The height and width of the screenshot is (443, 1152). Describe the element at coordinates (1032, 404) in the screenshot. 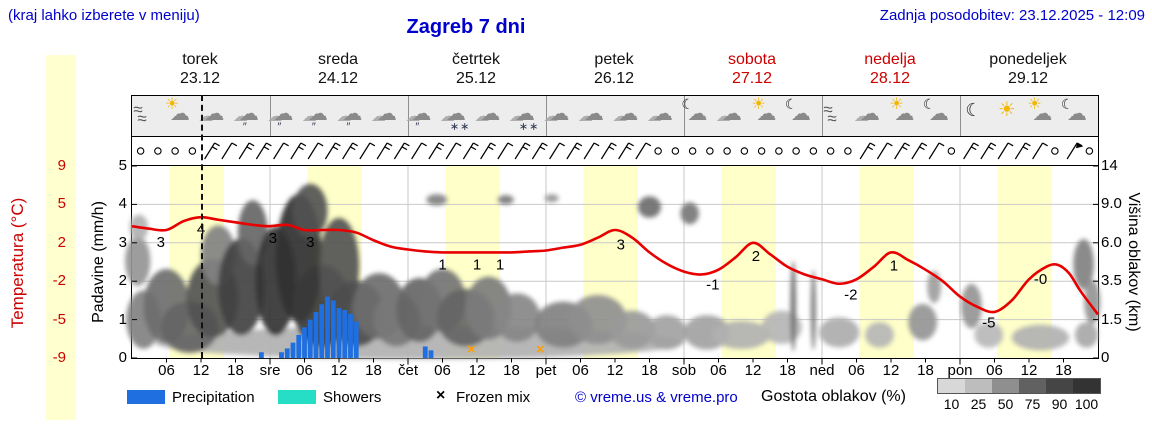

I see `density-tick-label: 75` at that location.